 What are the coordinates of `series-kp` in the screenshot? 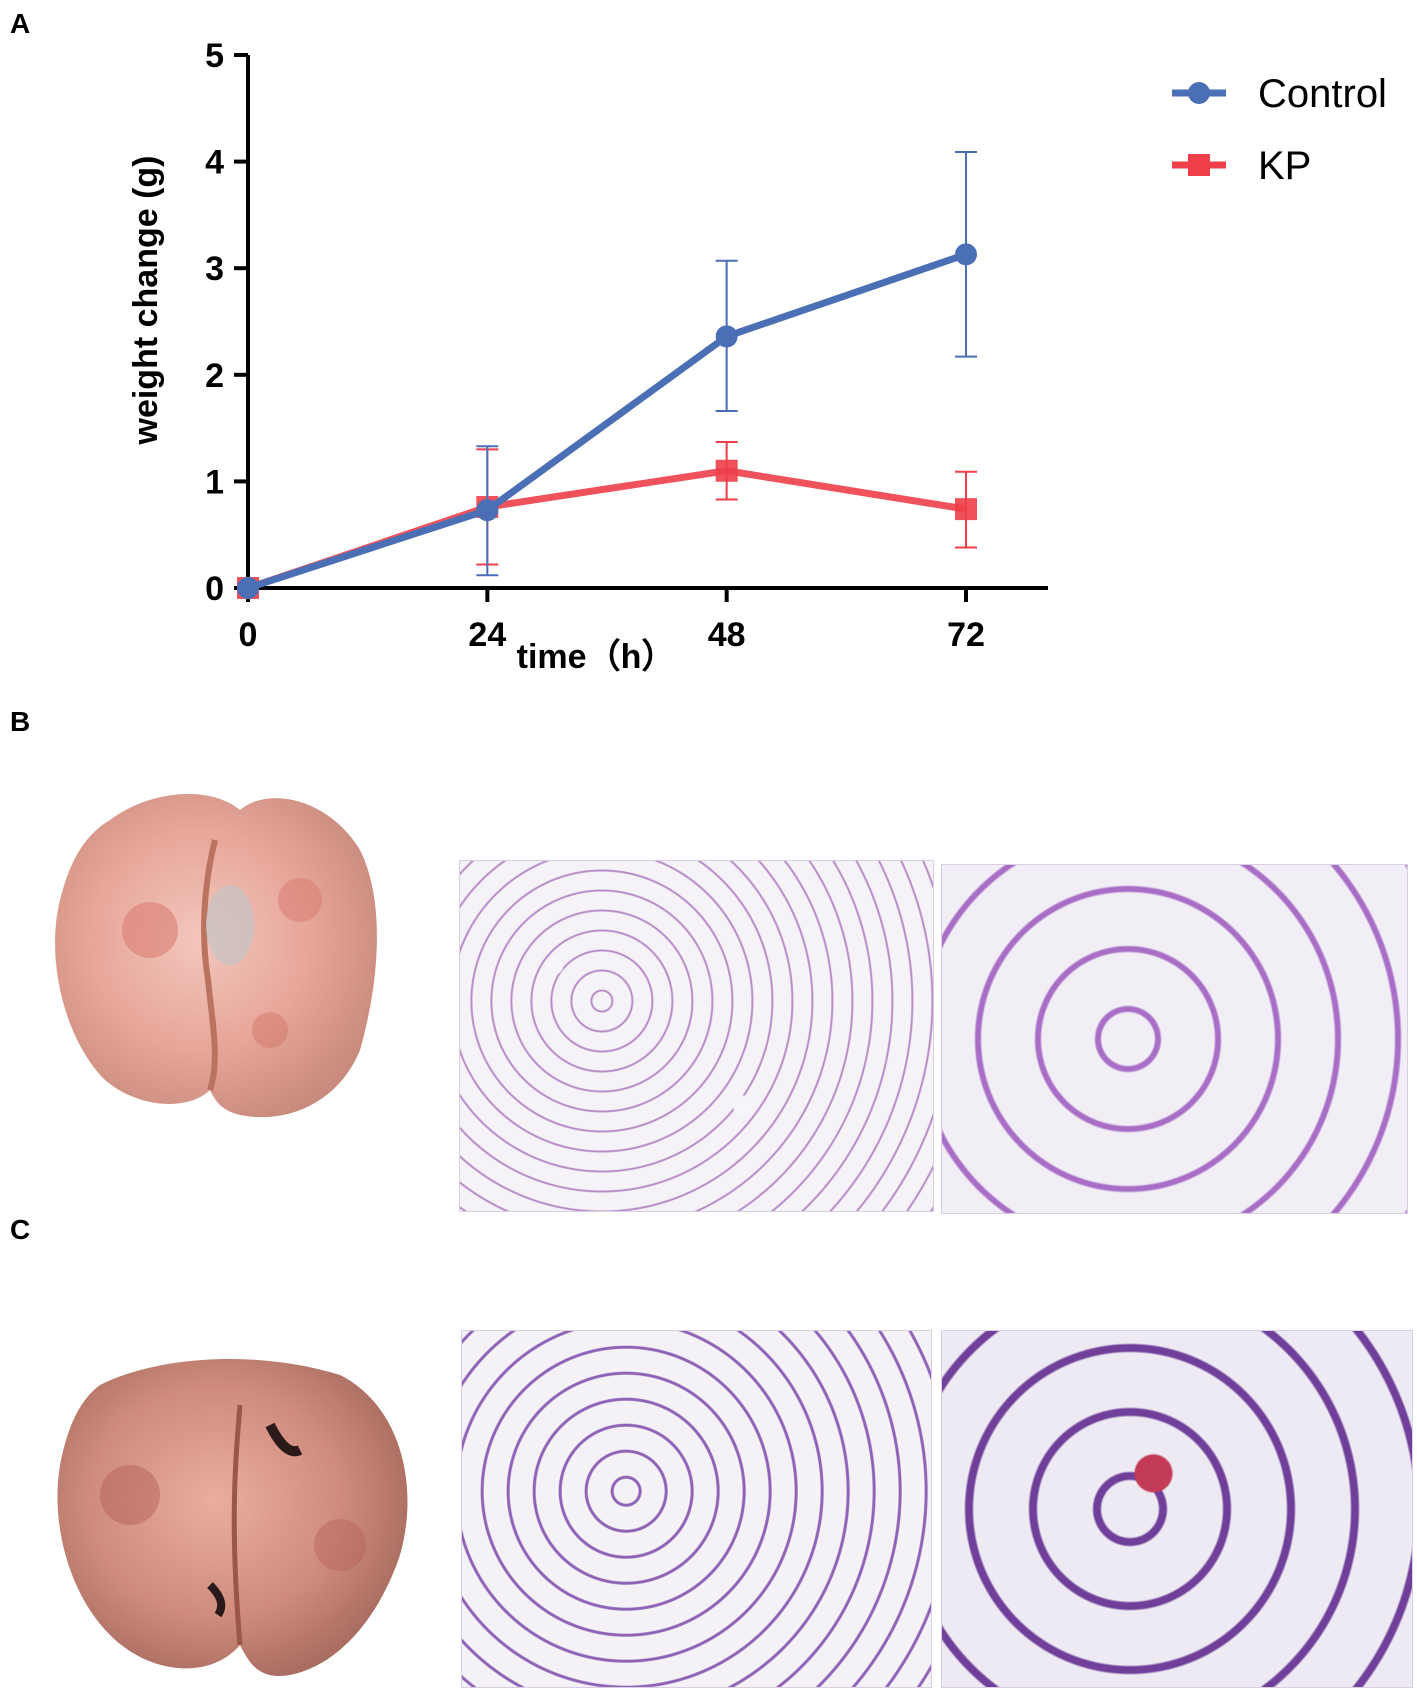 It's located at (607, 519).